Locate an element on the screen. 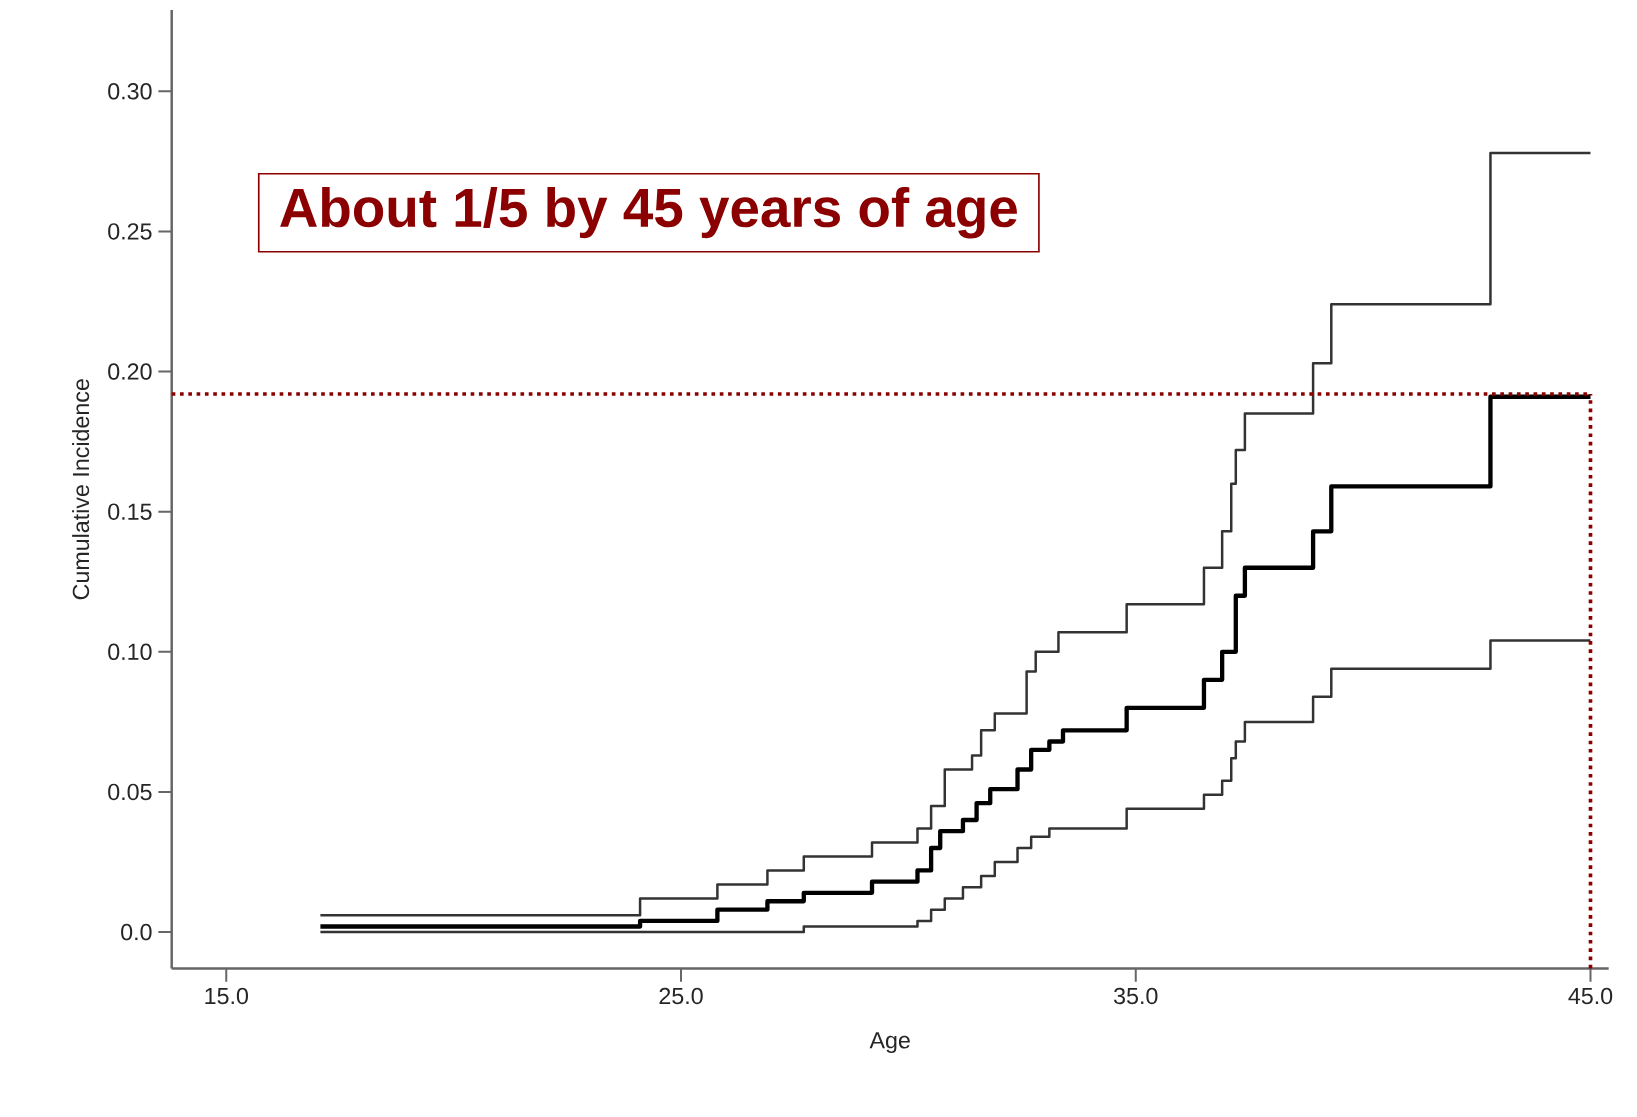 This screenshot has height=1117, width=1637. y-tick-label: 0.0 is located at coordinates (136, 932).